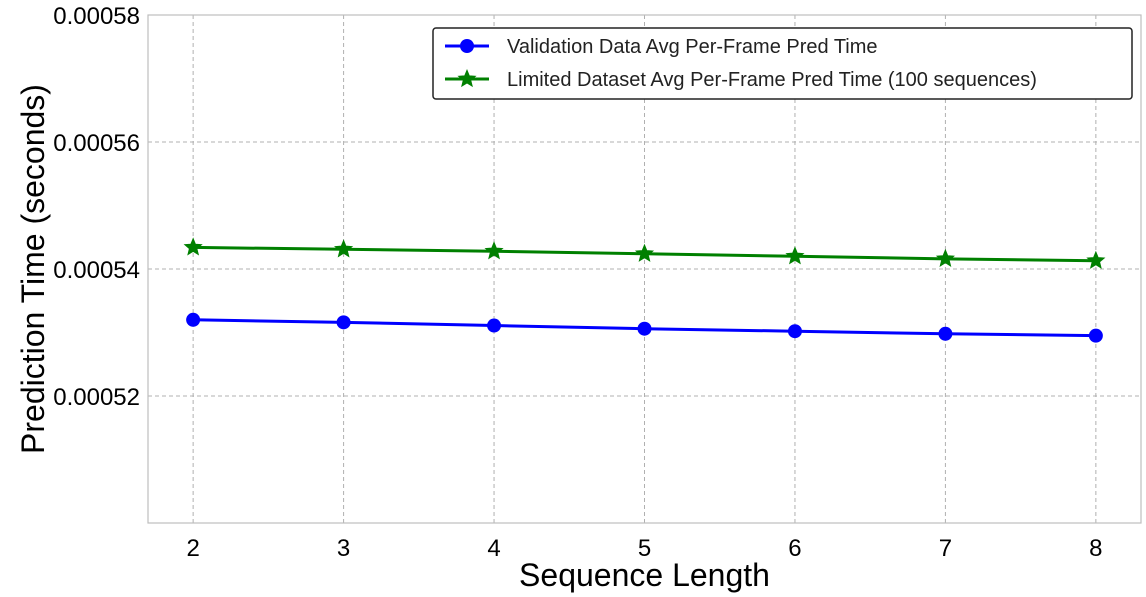  What do you see at coordinates (33, 269) in the screenshot?
I see `y-axis-label: Prediction Time (seconds)` at bounding box center [33, 269].